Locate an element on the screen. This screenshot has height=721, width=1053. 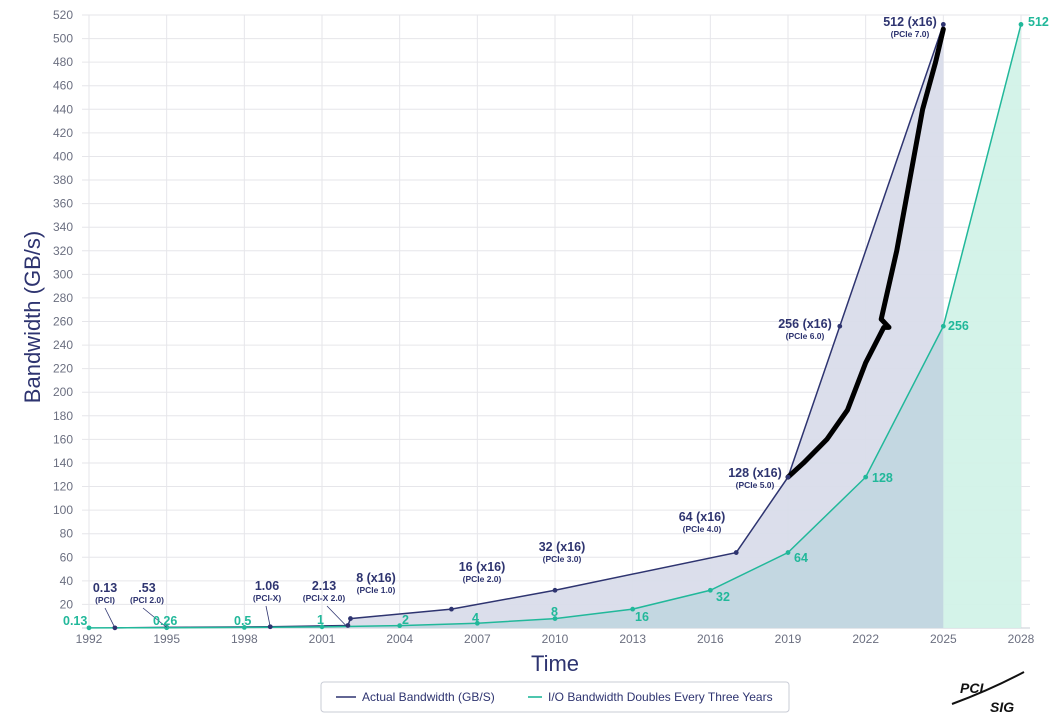
doubling-value-label: 2 is located at coordinates (405, 620).